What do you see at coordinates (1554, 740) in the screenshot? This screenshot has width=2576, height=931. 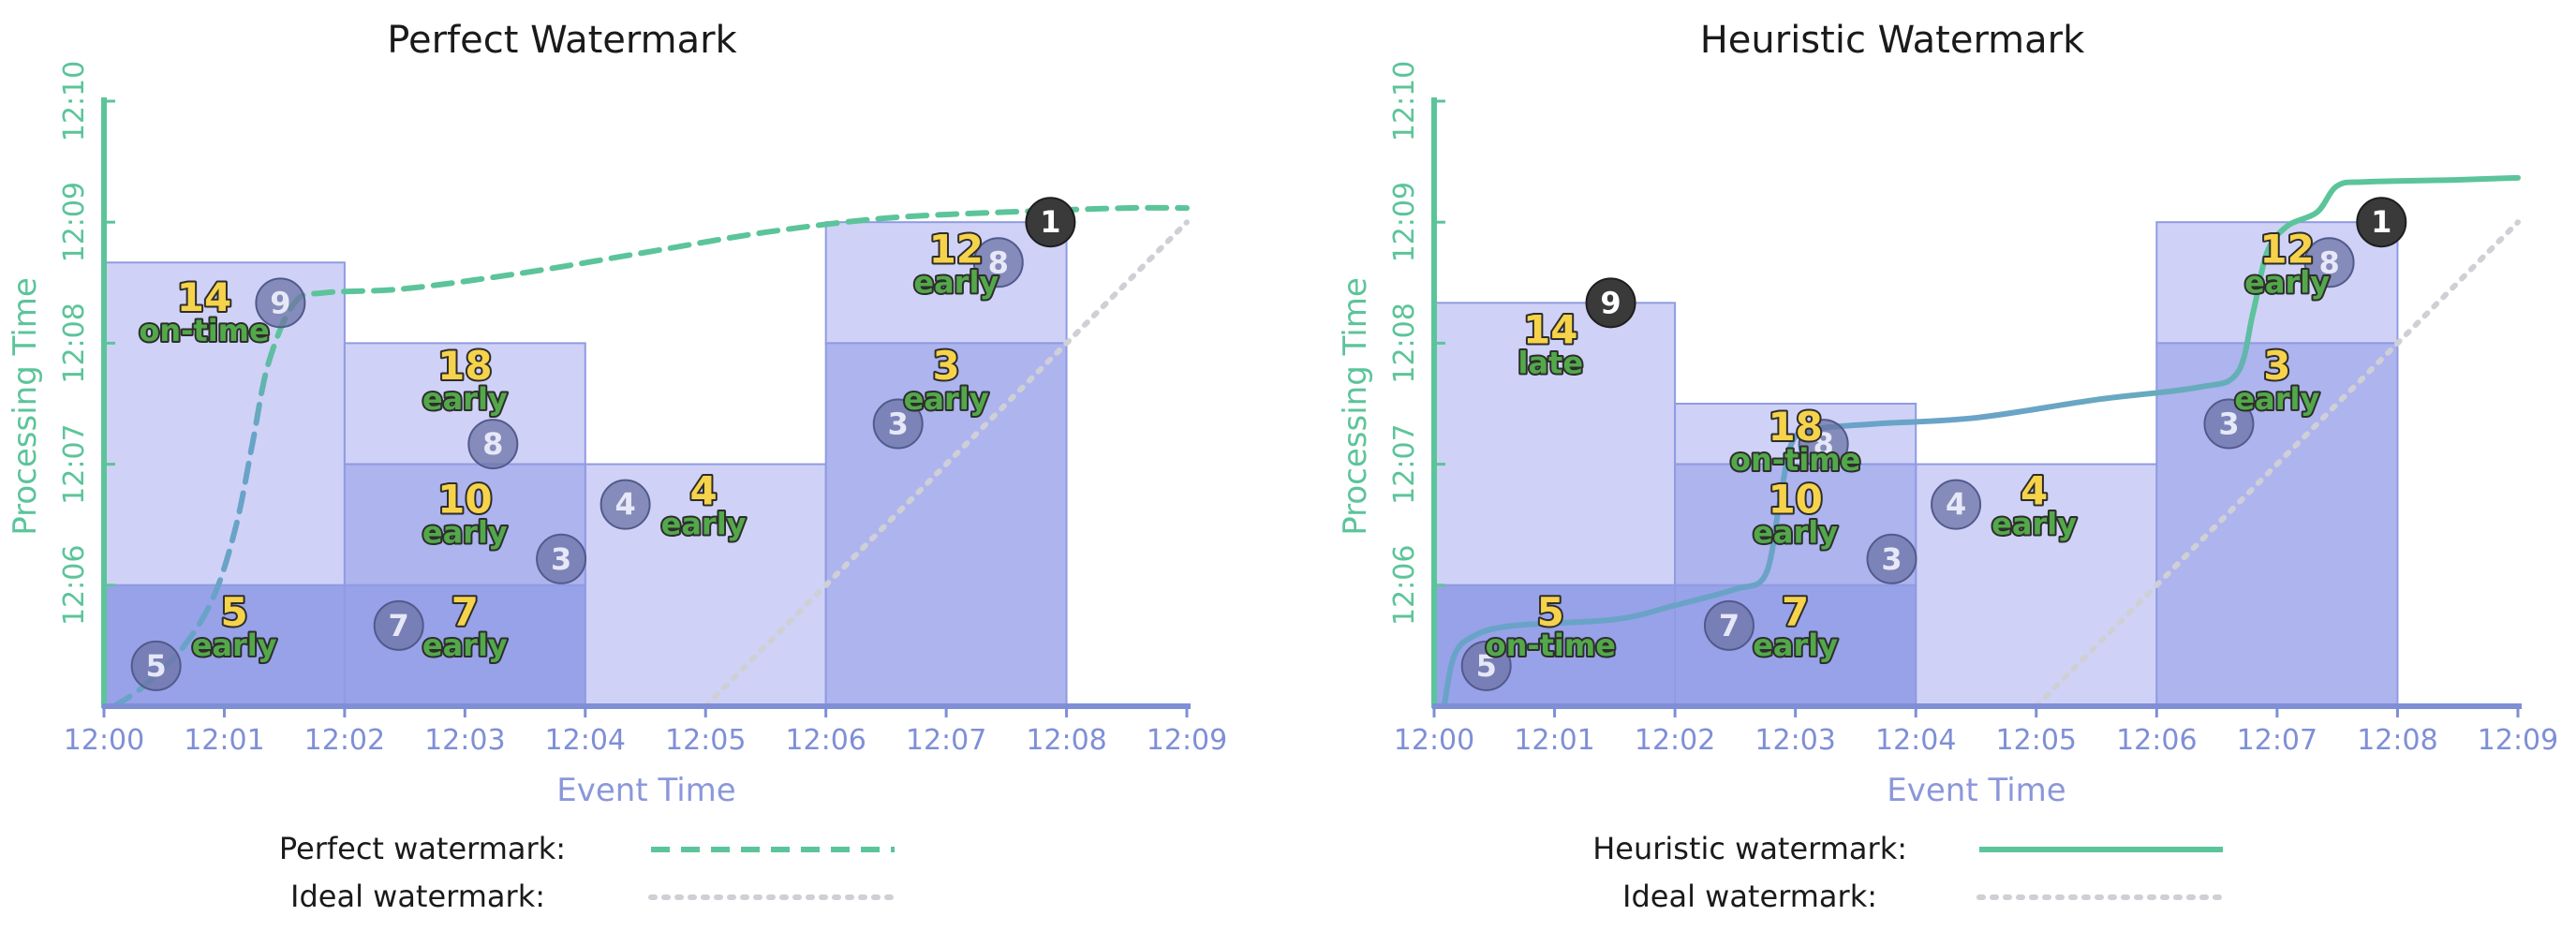 I see `x-tick-label: 12:01` at bounding box center [1554, 740].